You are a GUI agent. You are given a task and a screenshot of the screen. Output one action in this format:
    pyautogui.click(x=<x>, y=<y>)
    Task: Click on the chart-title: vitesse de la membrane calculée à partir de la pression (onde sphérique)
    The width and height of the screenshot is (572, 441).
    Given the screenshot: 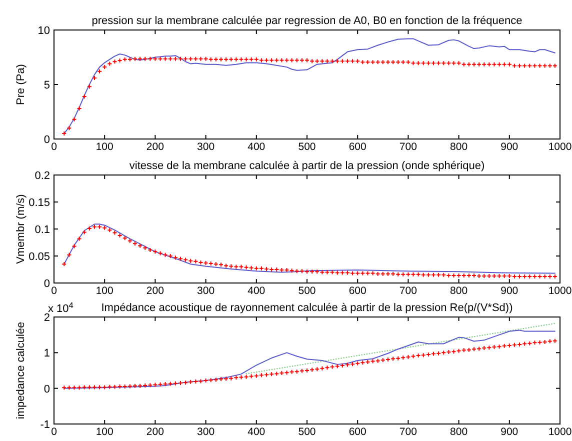 What is the action you would take?
    pyautogui.click(x=307, y=166)
    